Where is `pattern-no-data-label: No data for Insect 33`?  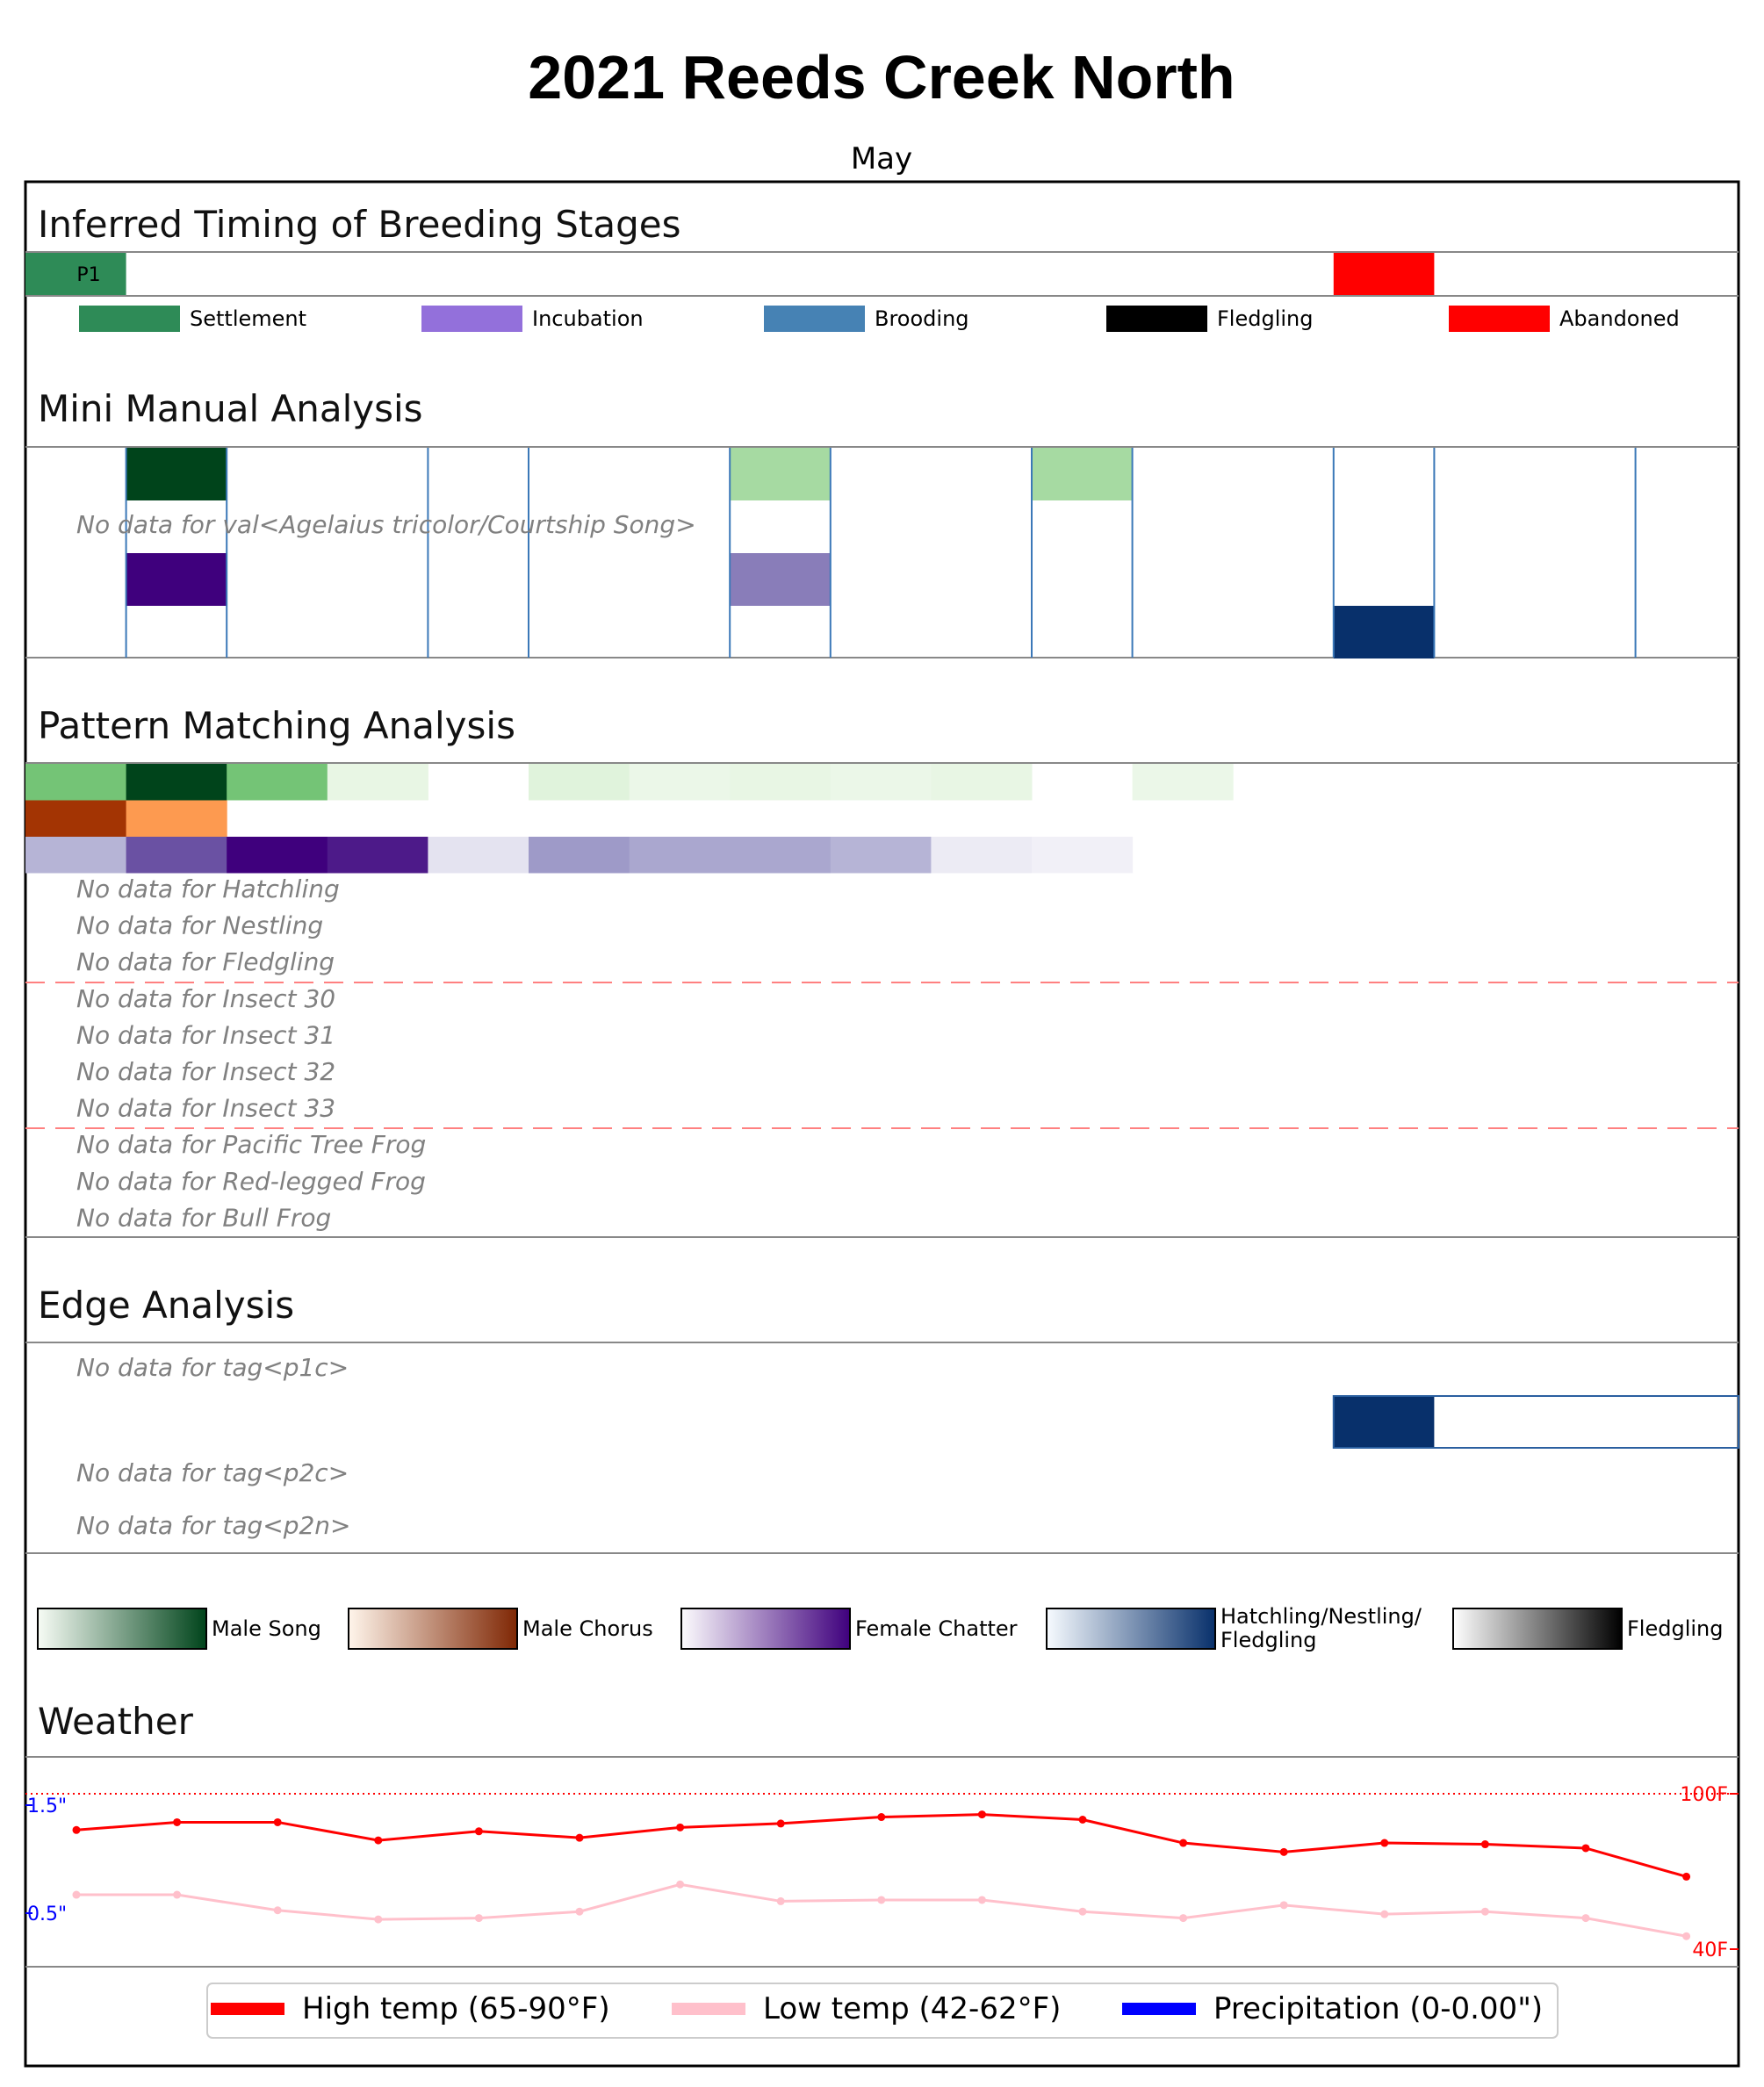 pattern-no-data-label: No data for Insect 33 is located at coordinates (205, 1108).